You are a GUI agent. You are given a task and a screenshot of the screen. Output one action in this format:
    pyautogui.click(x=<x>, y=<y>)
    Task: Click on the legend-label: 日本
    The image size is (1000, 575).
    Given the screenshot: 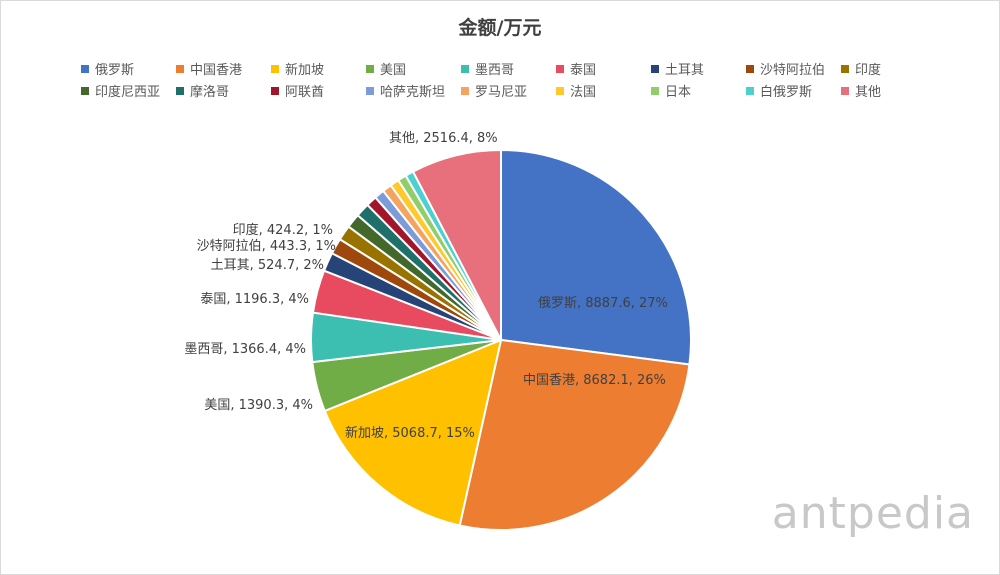 What is the action you would take?
    pyautogui.click(x=678, y=92)
    